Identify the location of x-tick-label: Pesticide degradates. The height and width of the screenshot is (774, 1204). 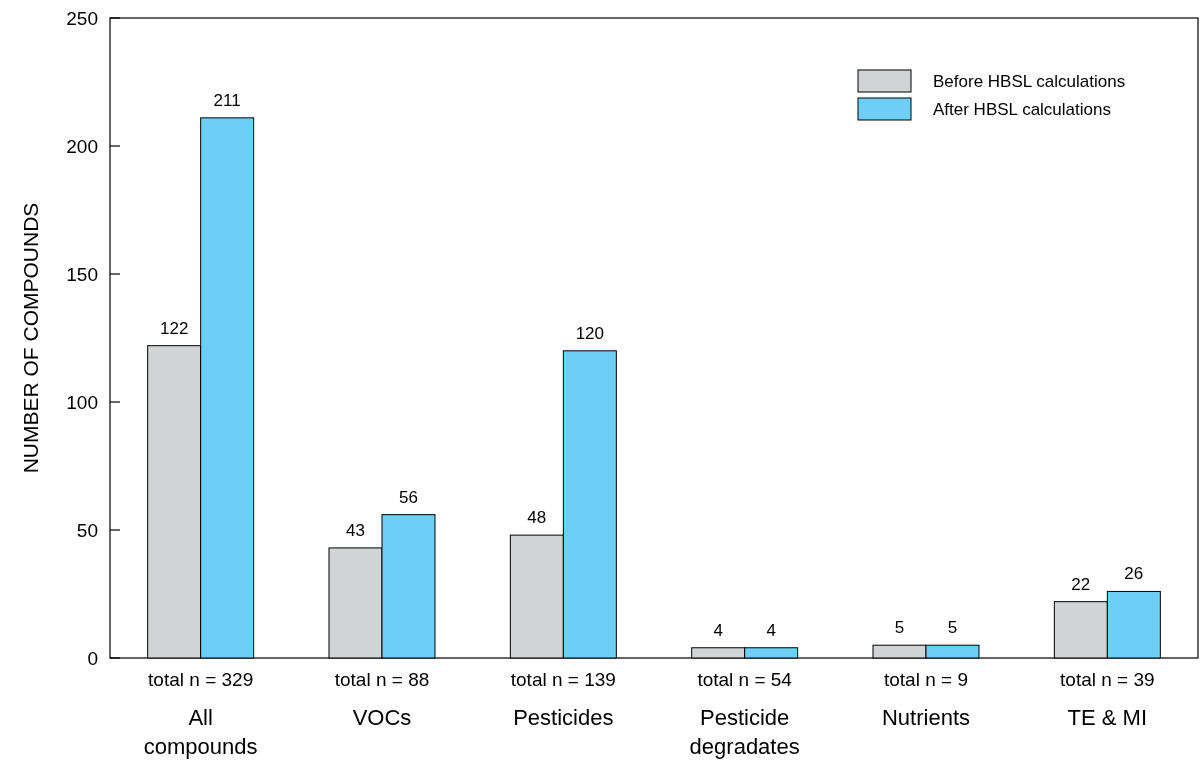
(744, 732).